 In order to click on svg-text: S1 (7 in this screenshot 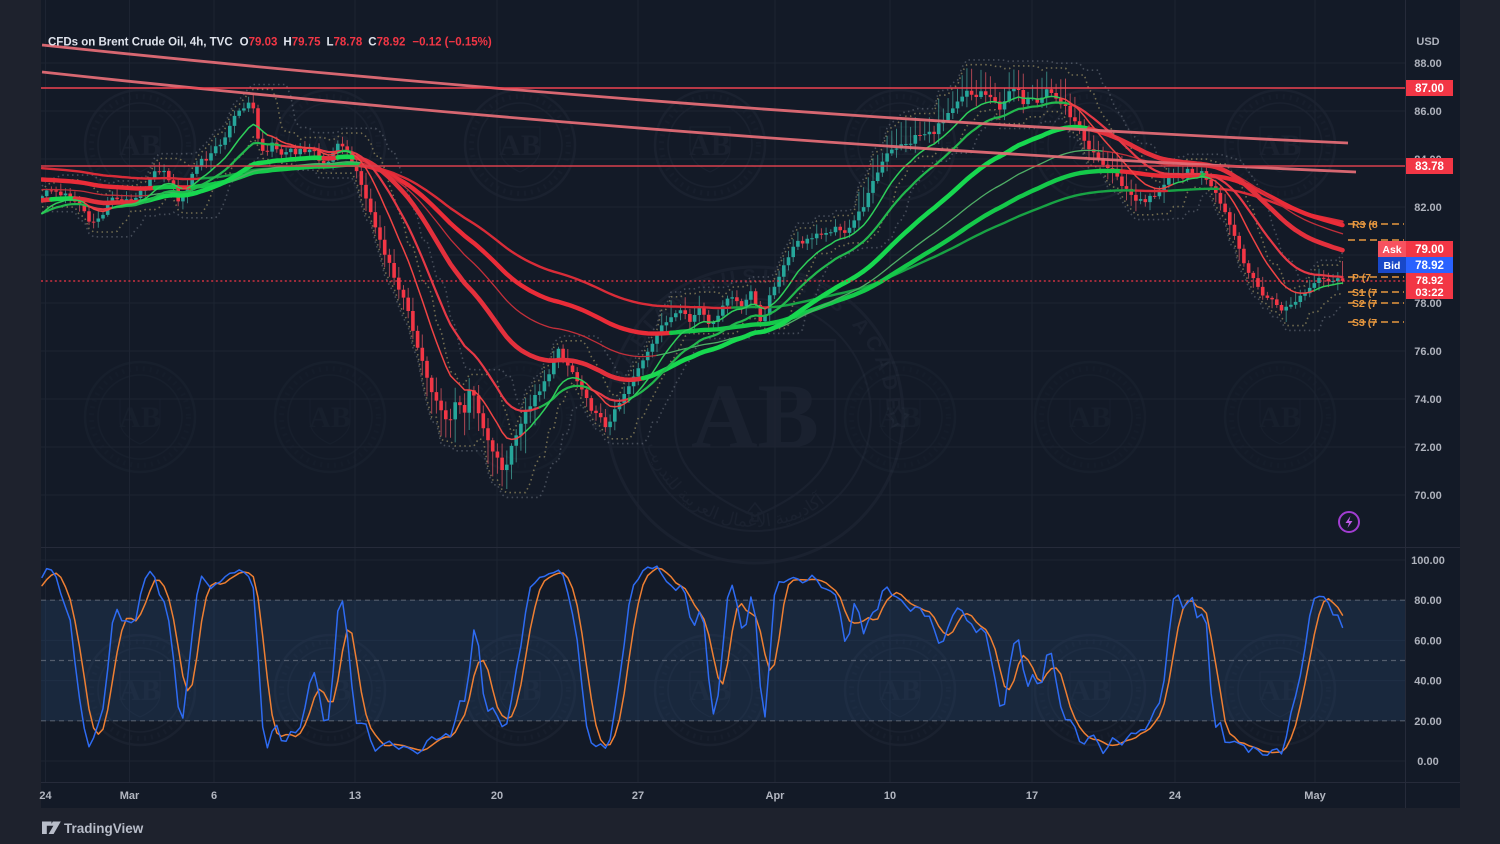, I will do `click(1364, 293)`.